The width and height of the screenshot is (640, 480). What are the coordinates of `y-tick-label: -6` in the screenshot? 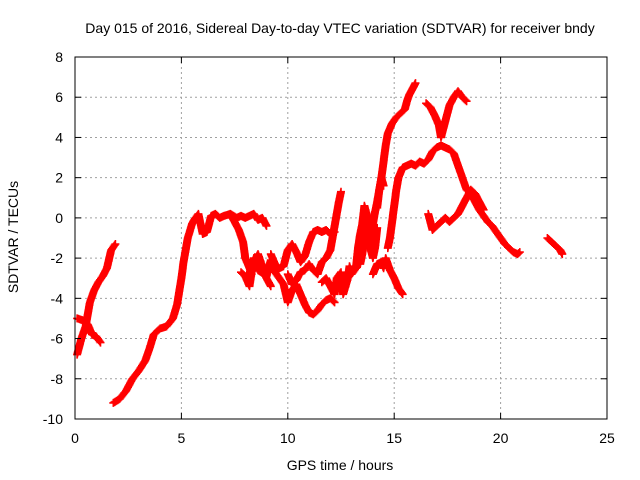 It's located at (57, 339).